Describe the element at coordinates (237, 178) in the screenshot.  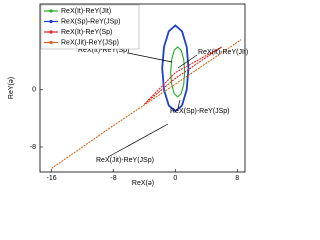
I see `x-tick-label: 8` at that location.